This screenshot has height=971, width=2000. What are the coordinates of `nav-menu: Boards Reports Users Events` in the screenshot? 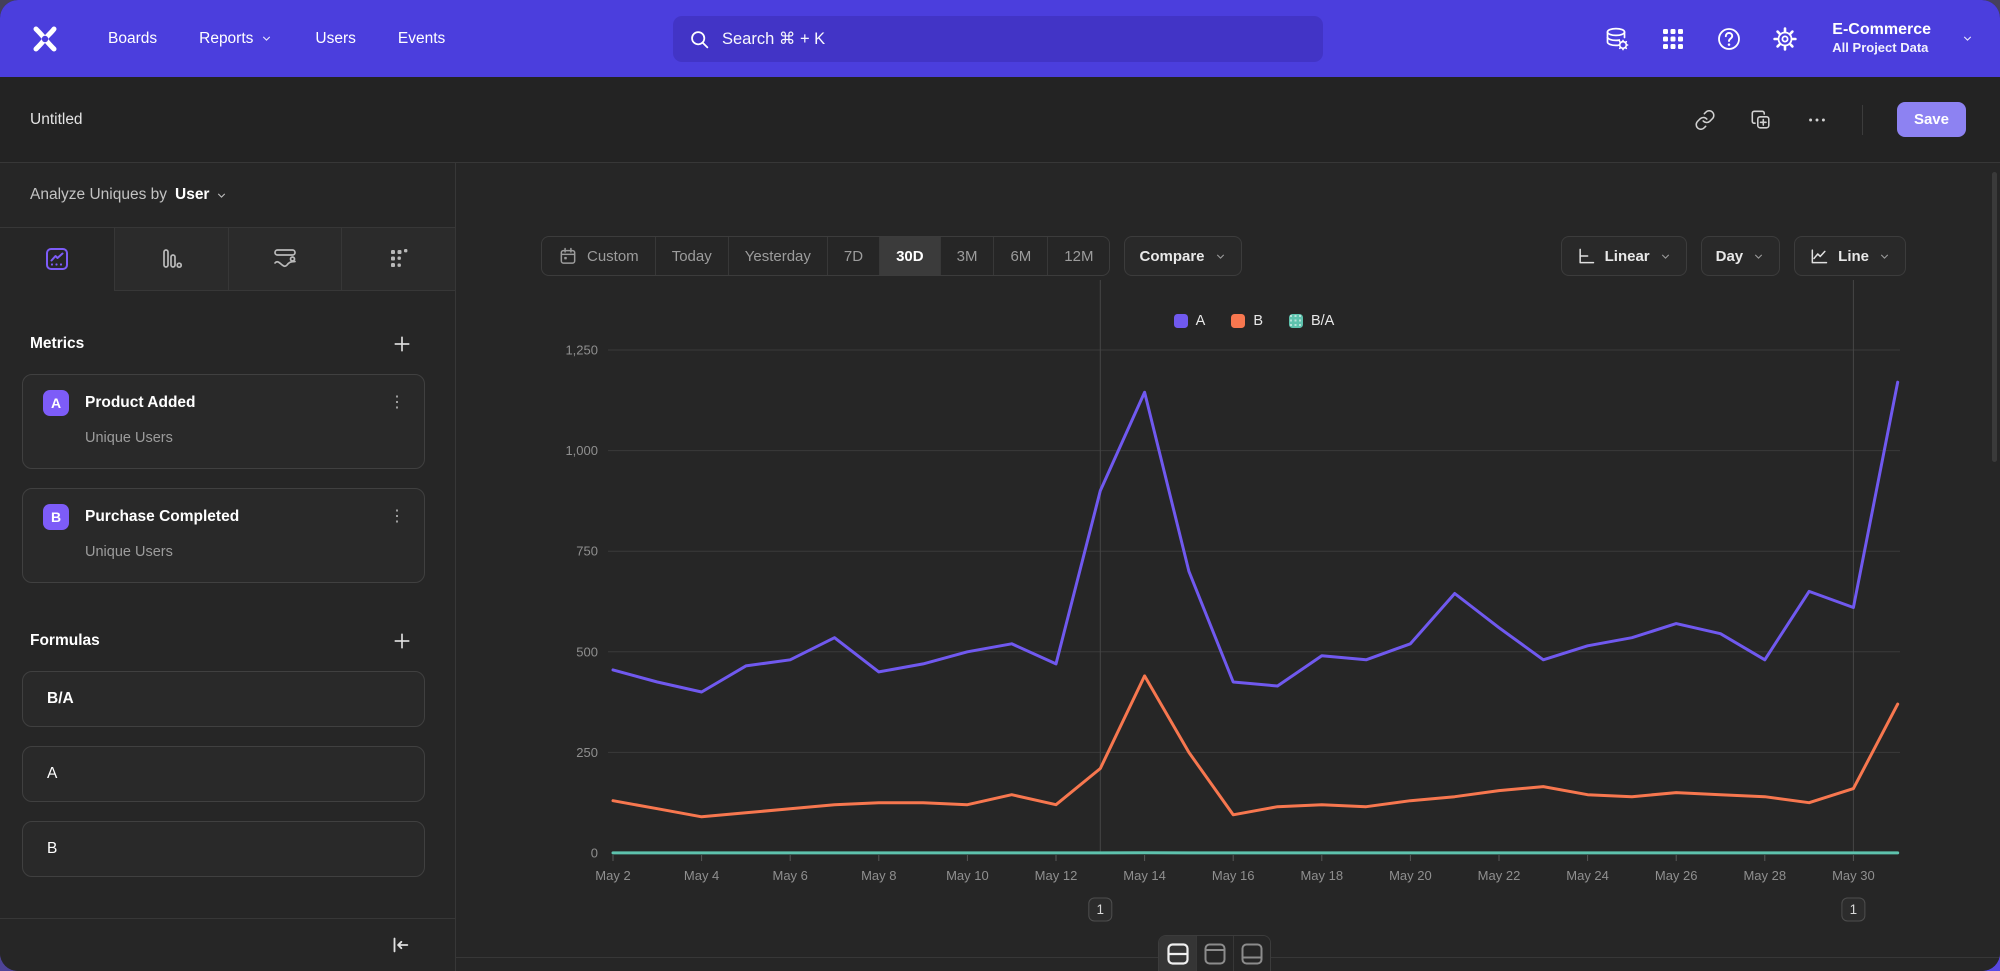 It's located at (276, 39).